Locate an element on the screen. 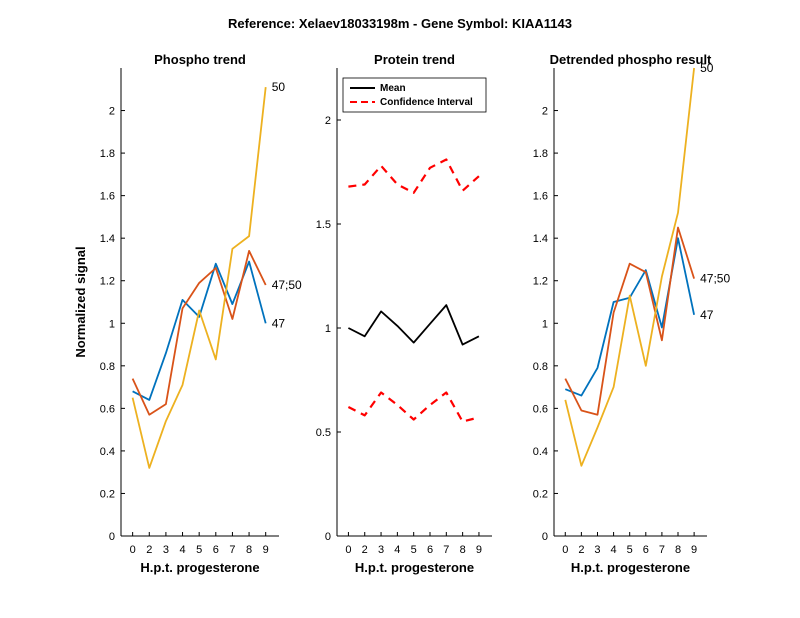  y-axis-title: Normalized signal is located at coordinates (80, 301).